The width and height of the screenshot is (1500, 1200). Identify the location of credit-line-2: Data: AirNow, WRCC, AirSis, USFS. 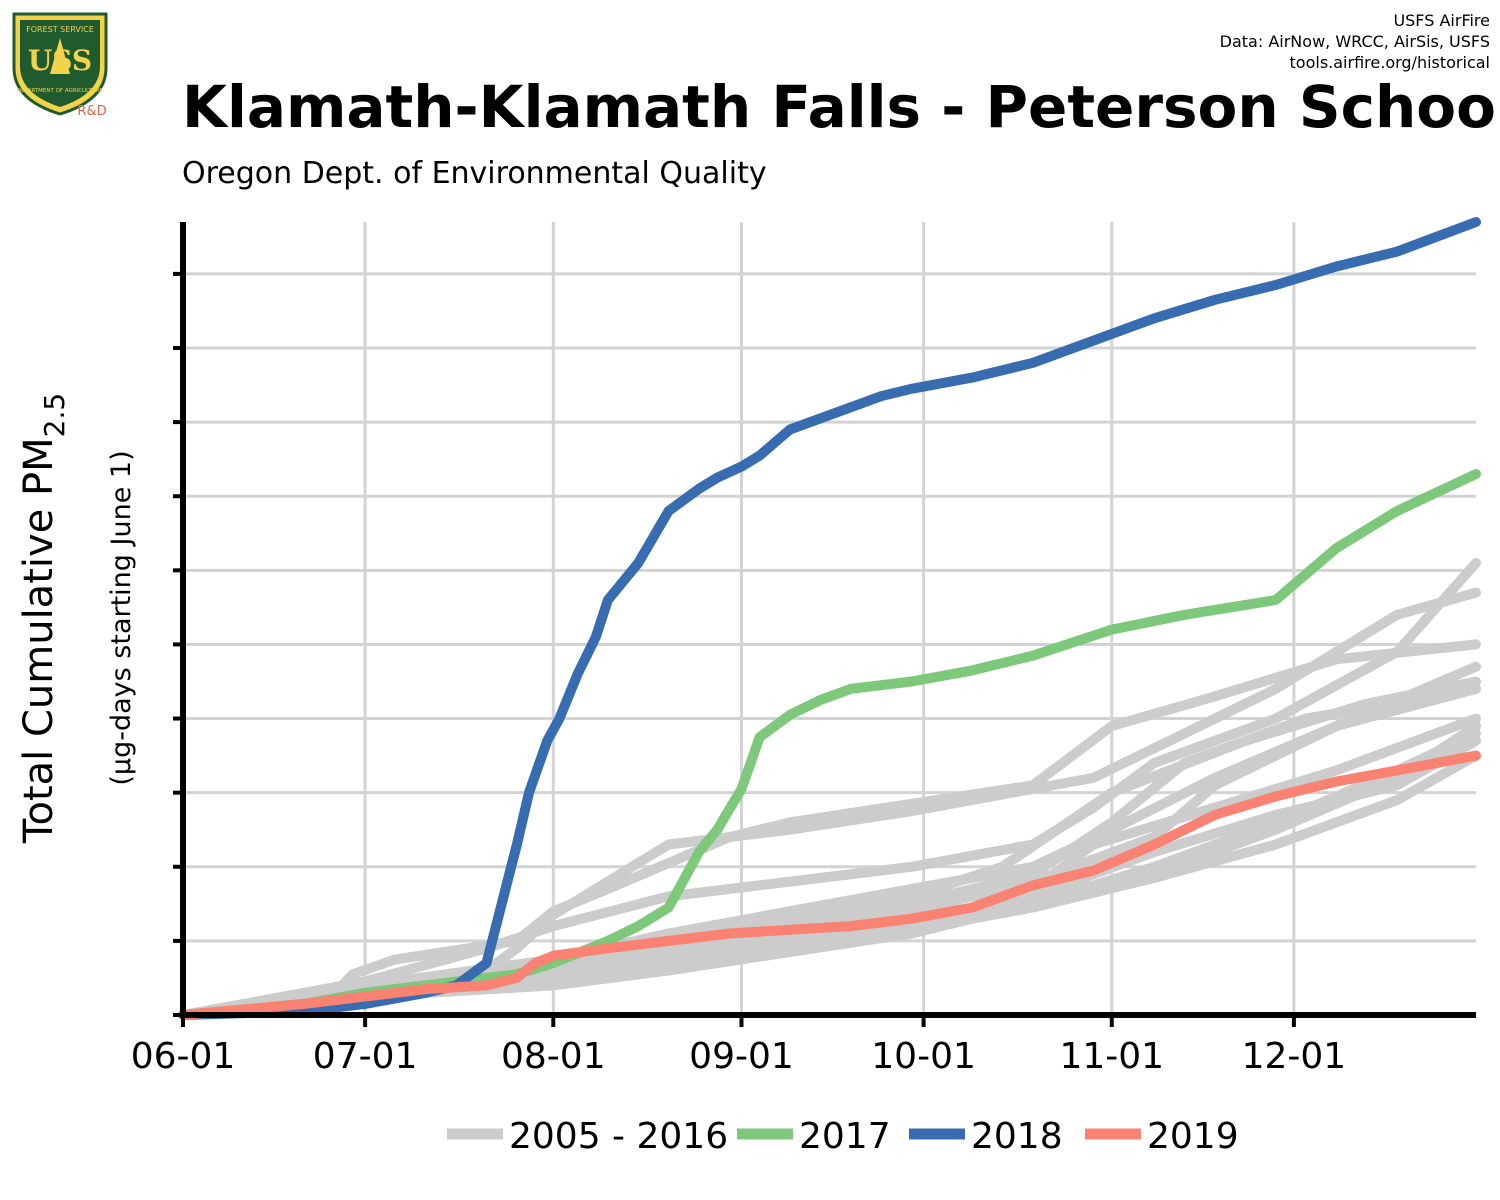
(1354, 41).